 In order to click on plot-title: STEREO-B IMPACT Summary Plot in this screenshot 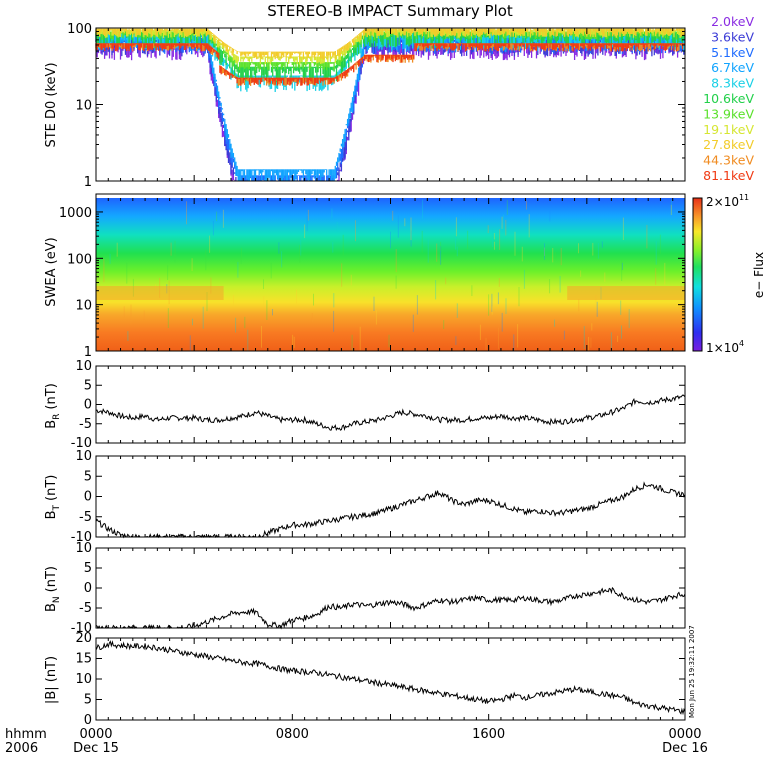, I will do `click(390, 11)`.